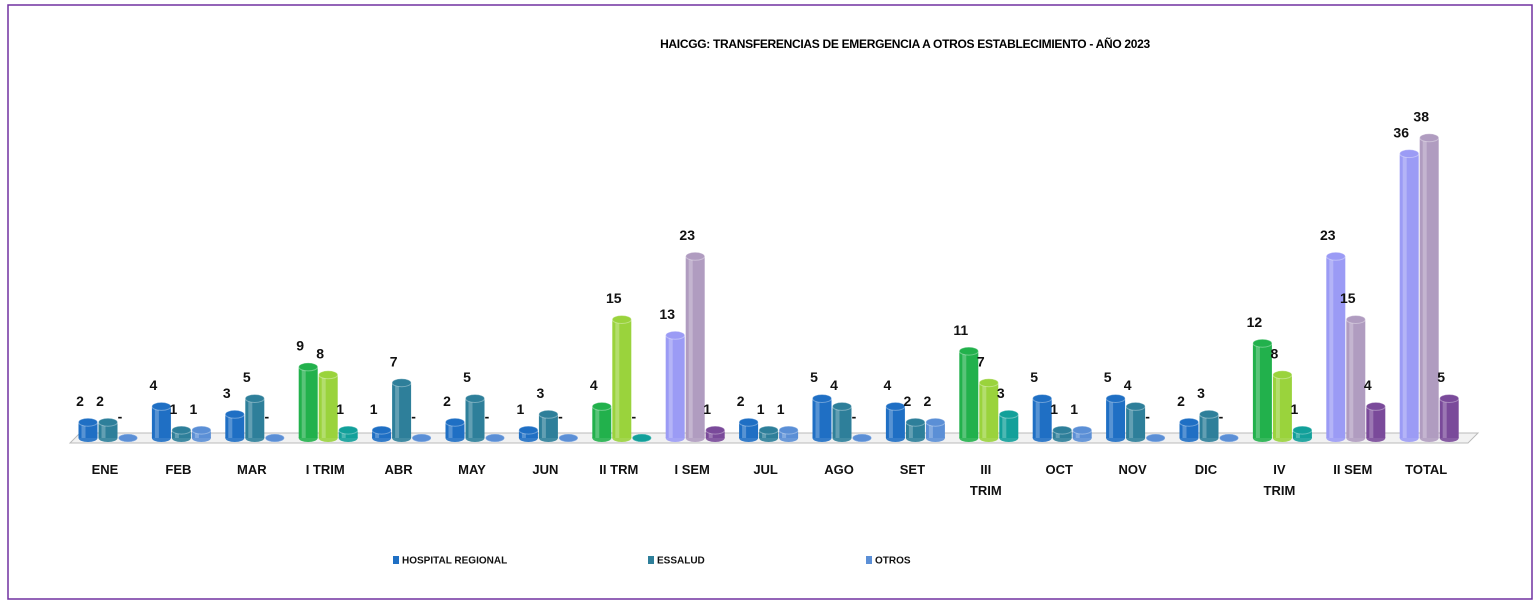 The height and width of the screenshot is (602, 1539). Describe the element at coordinates (300, 346) in the screenshot. I see `value-label: 9` at that location.